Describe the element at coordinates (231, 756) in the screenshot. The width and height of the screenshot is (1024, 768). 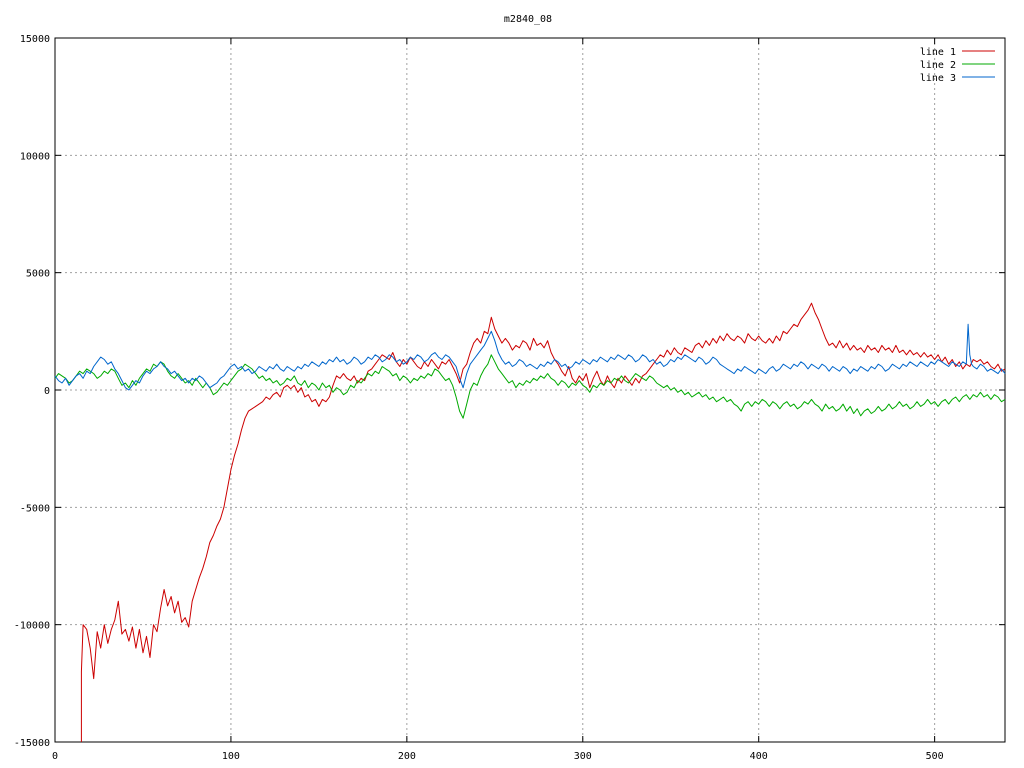
I see `x-tick-label: 100` at that location.